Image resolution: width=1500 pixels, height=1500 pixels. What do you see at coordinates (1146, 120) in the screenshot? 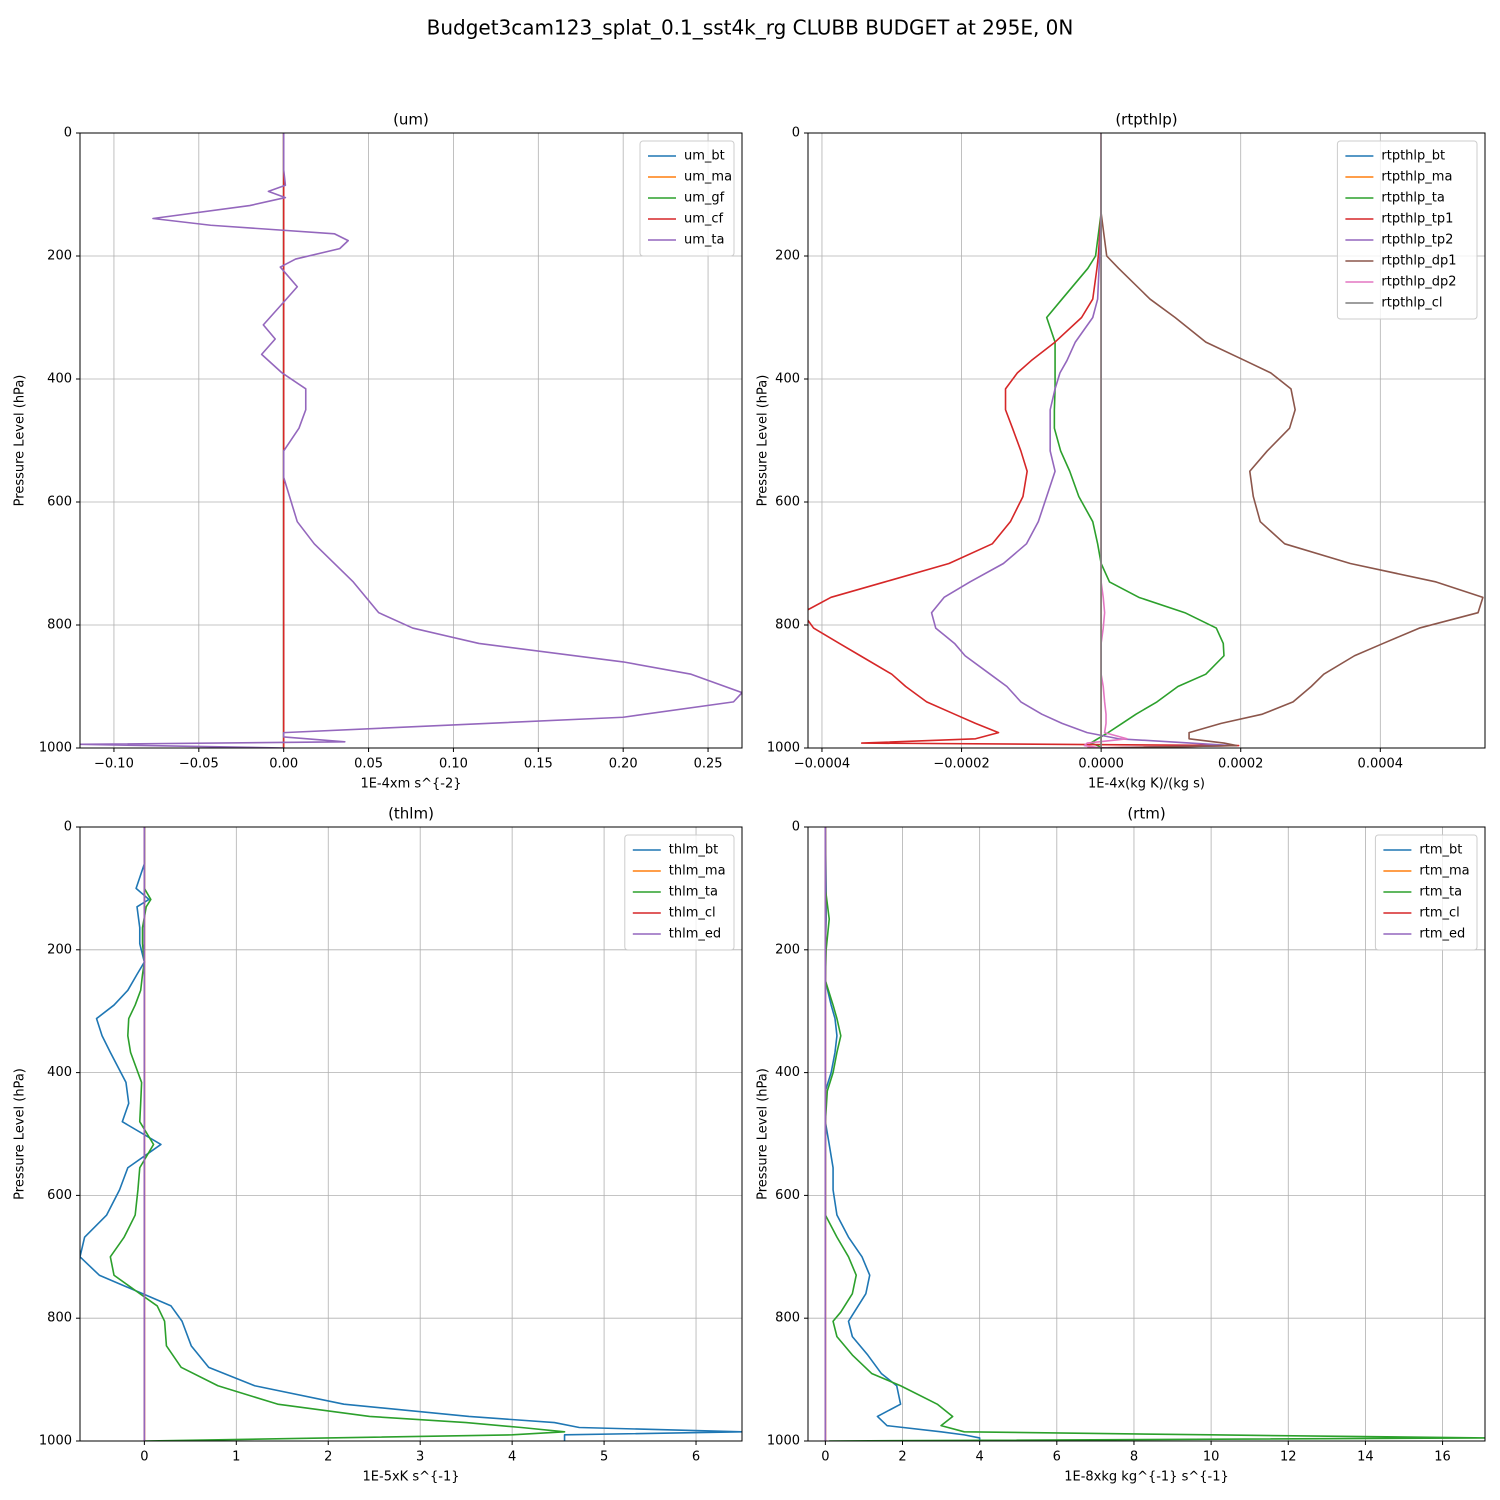
I see `subplot-title: (rtpthlp)` at bounding box center [1146, 120].